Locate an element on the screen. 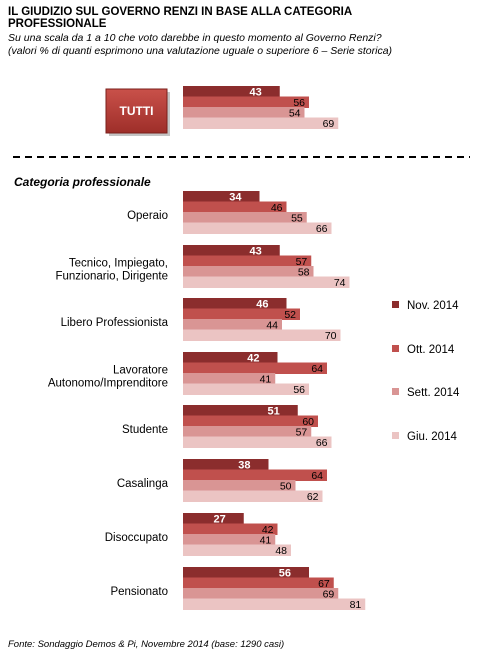  bar-label-ott-2: 57 is located at coordinates (302, 262).